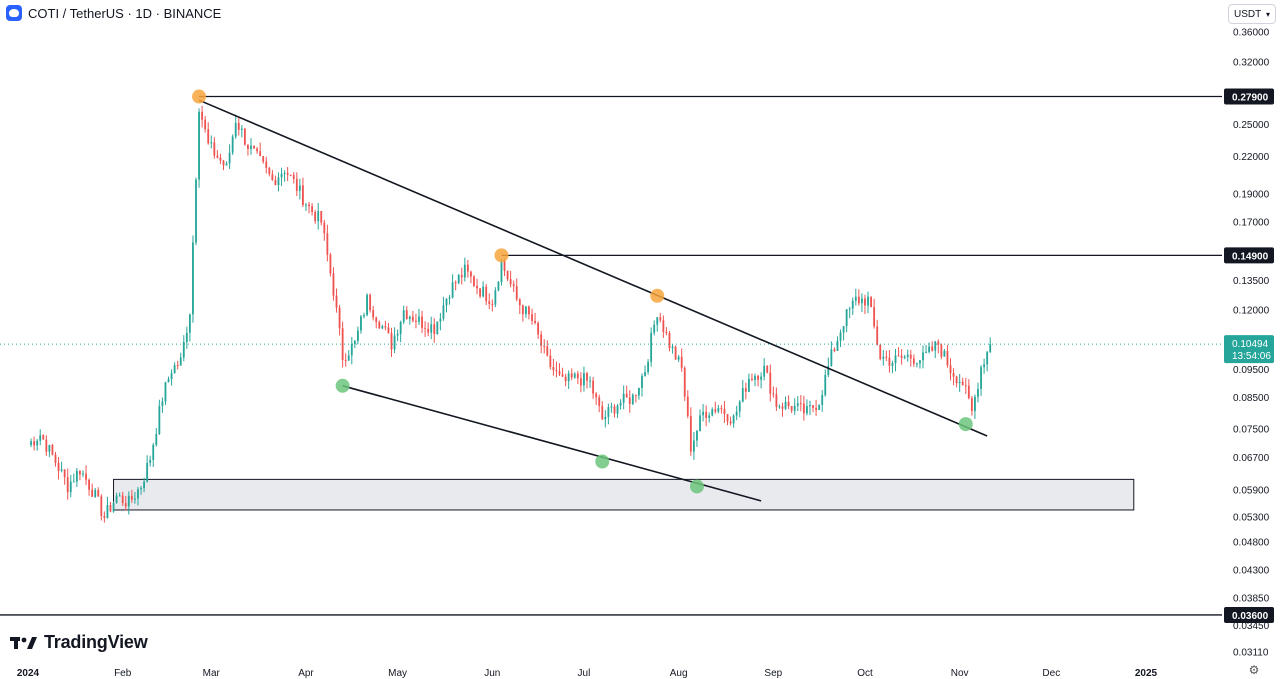 This screenshot has height=679, width=1280. I want to click on symbol-title: COTI / TetherUS · 1D · BINANCE, so click(125, 13).